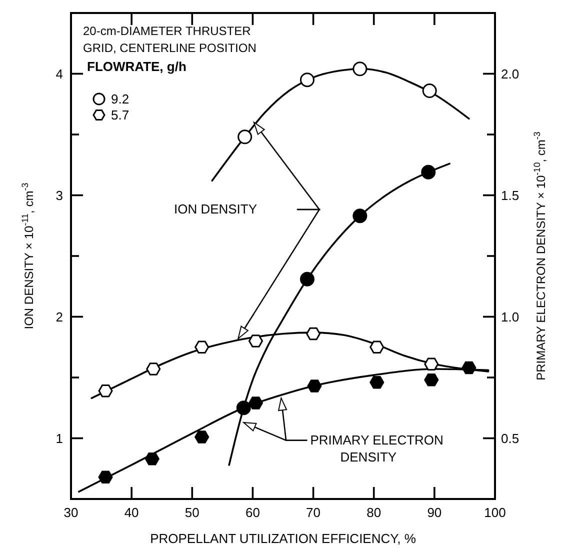 The width and height of the screenshot is (573, 557). I want to click on legend-label: 5.7, so click(120, 115).